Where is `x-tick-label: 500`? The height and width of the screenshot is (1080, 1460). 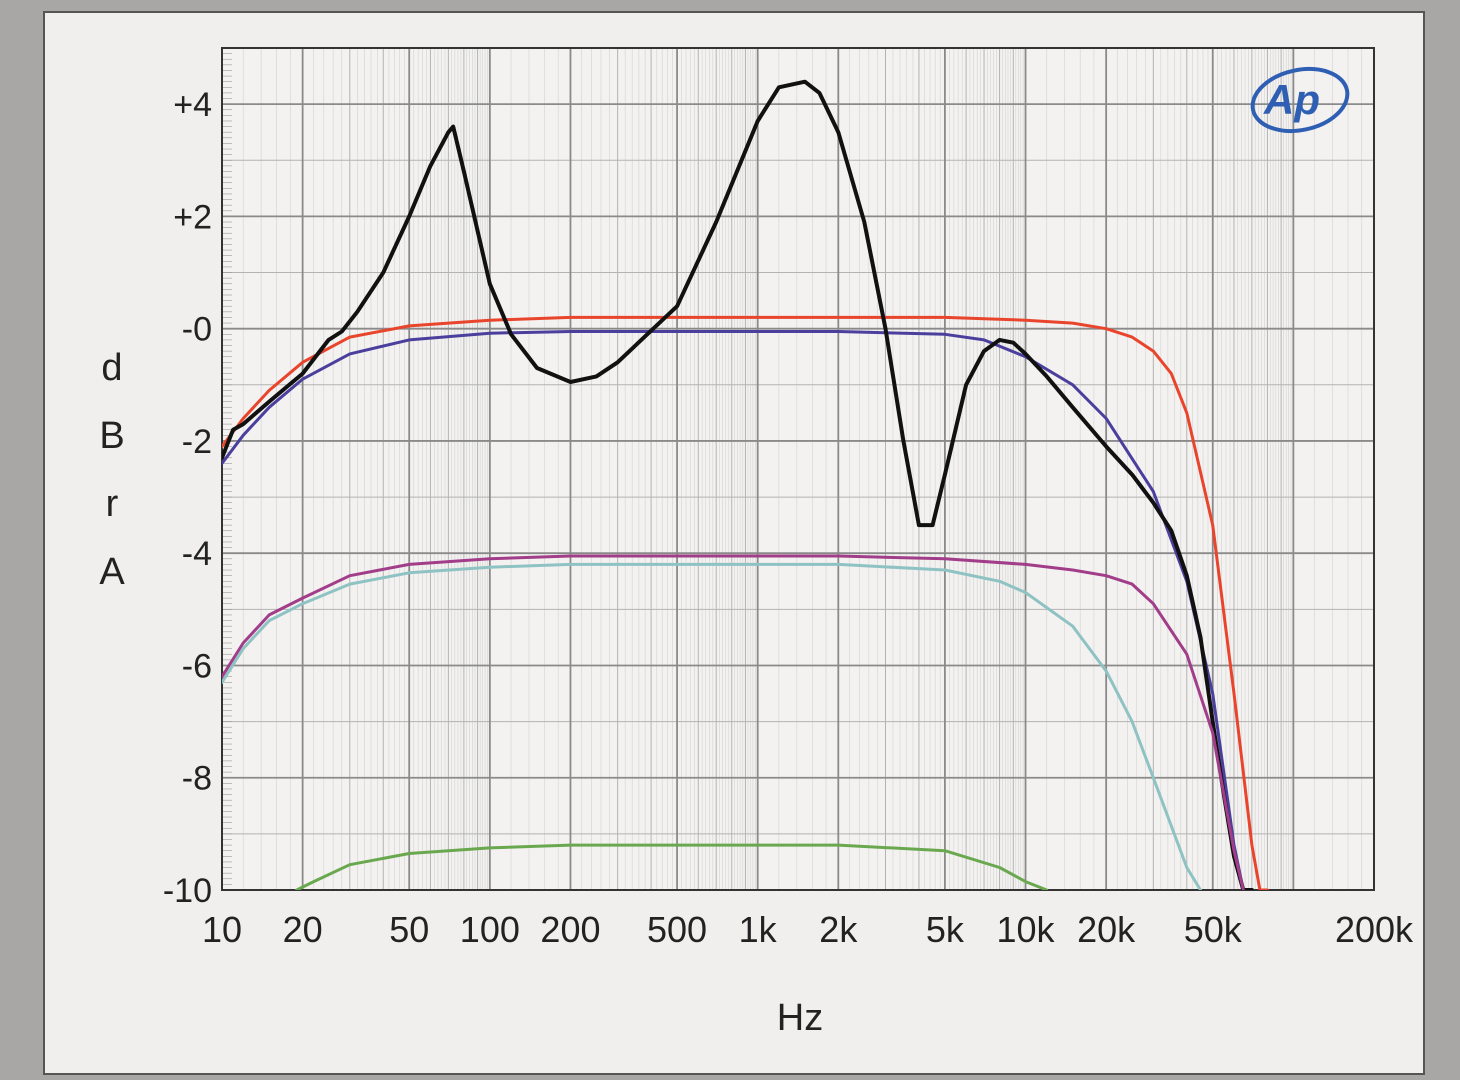
x-tick-label: 500 is located at coordinates (677, 929).